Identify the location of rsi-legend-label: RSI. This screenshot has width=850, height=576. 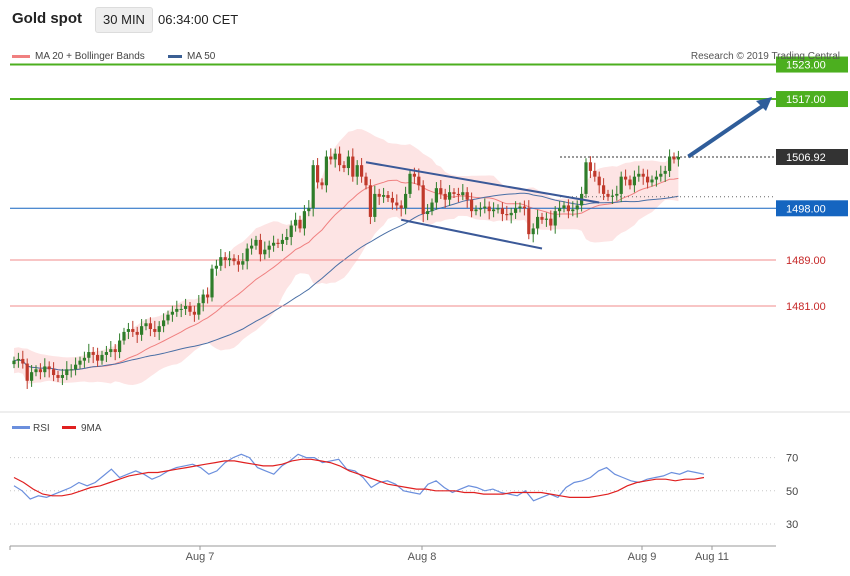
(41, 428).